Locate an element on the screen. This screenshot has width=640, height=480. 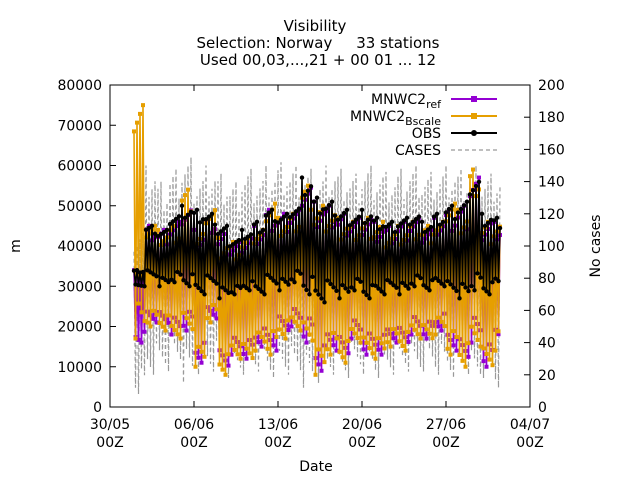
legend-label: CASES is located at coordinates (418, 151).